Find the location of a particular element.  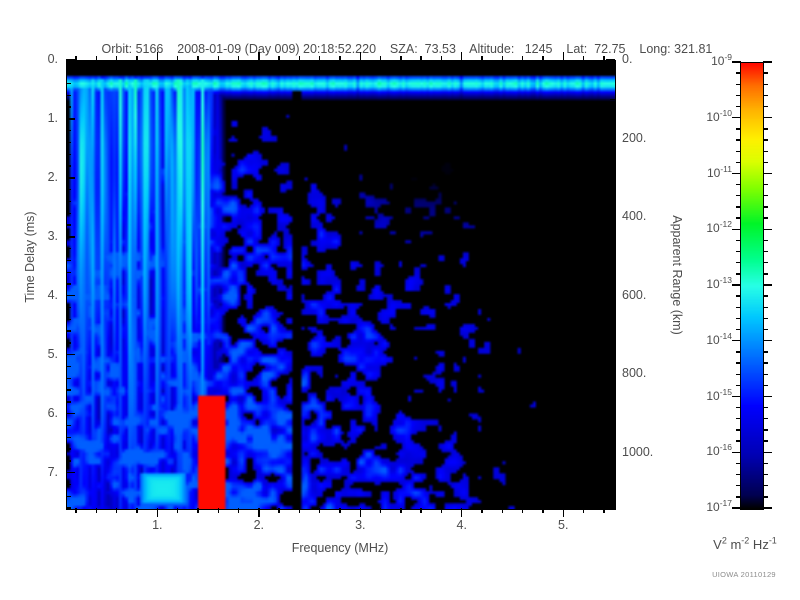

y-axis-title-time-delay: Time Delay (ms) is located at coordinates (30, 257).